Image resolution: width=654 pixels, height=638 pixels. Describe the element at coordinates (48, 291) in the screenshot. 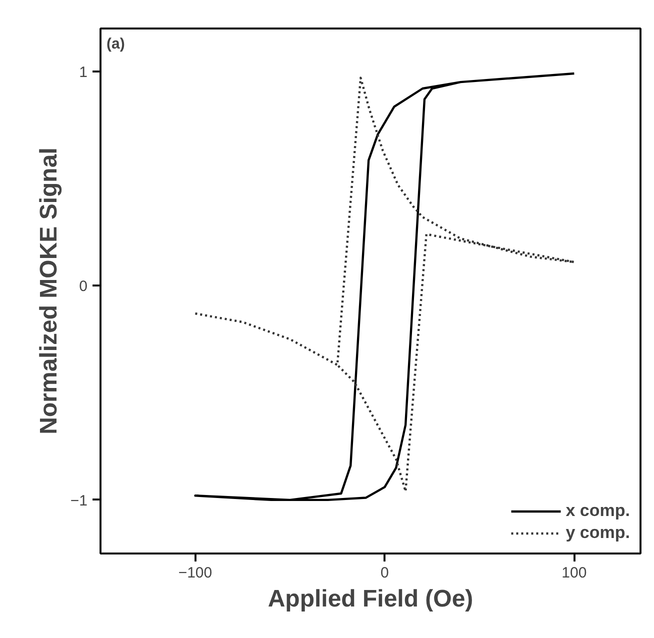

I see `y-axis-title: Normalized MOKE Signal` at that location.